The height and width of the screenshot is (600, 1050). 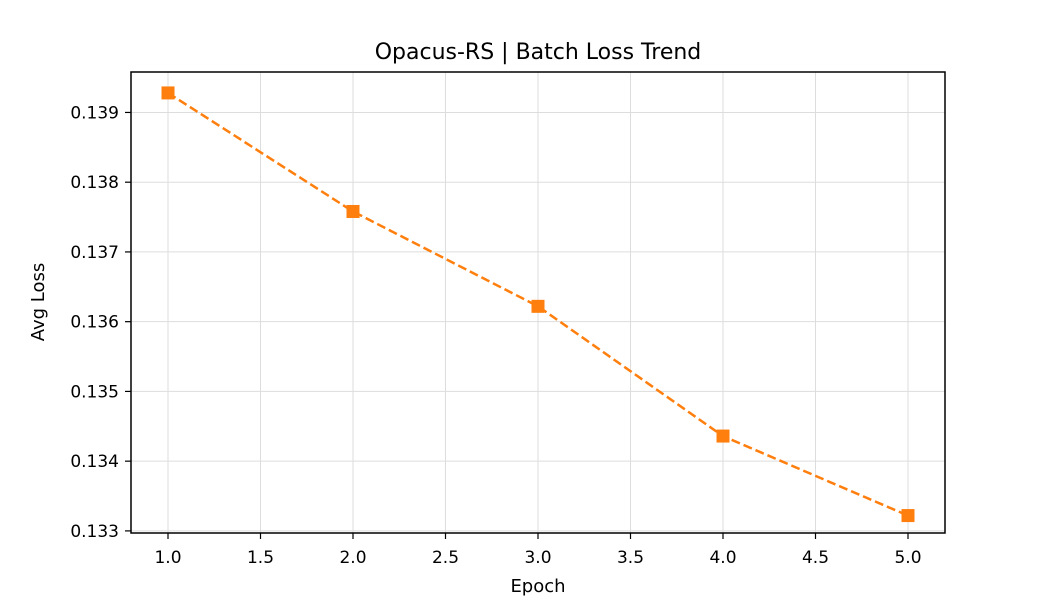 I want to click on x-tick-label: 4.0, so click(x=722, y=558).